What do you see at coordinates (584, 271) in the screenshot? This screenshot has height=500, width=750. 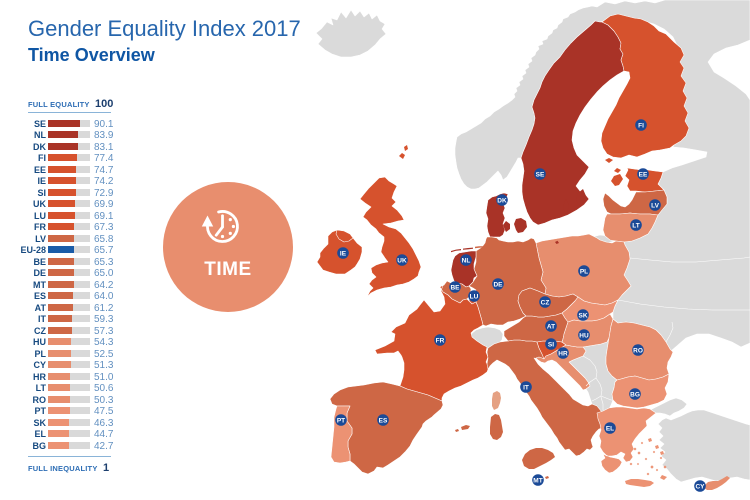 I see `svg-text: PL` at bounding box center [584, 271].